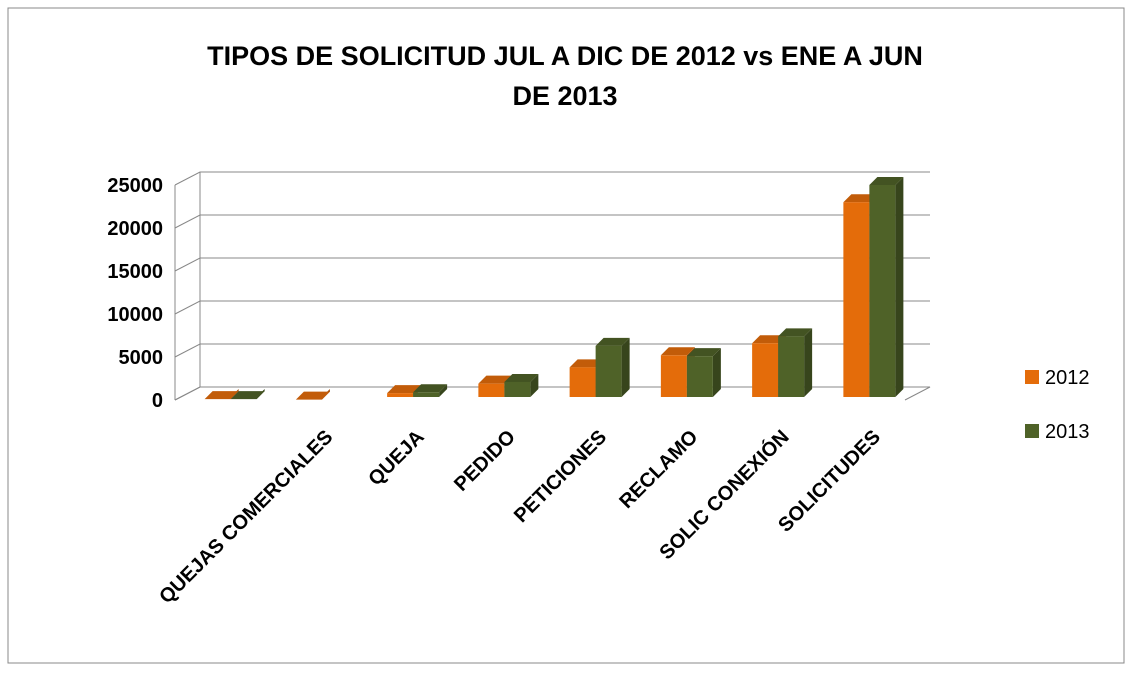  I want to click on y-tick-label: 15000, so click(135, 272).